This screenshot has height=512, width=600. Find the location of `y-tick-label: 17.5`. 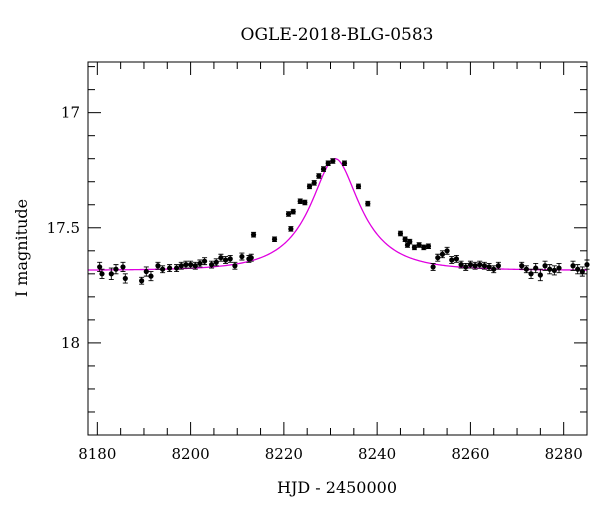

y-tick-label: 17.5 is located at coordinates (63, 228).